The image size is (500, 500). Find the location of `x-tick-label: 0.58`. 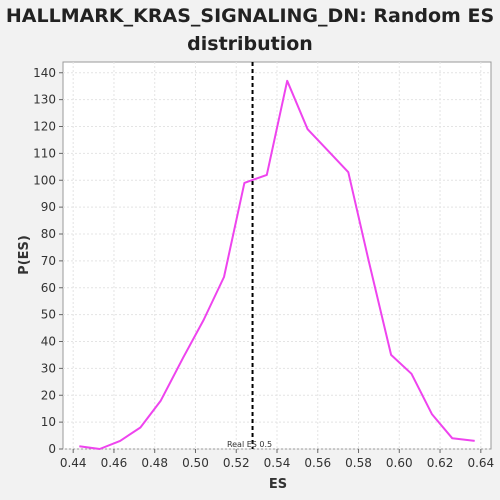

x-tick-label: 0.58 is located at coordinates (358, 463).